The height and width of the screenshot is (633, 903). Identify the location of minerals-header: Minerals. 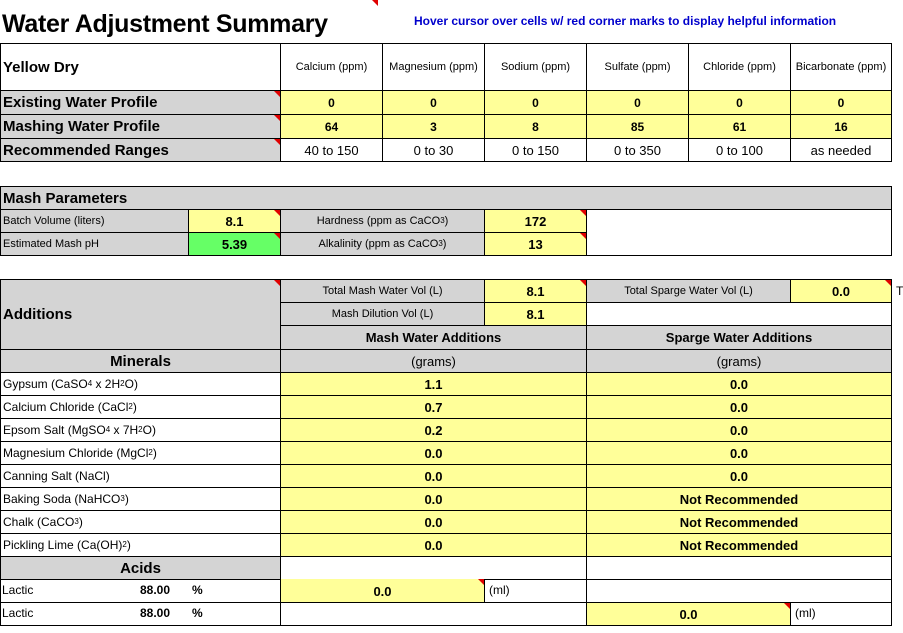
(140, 361).